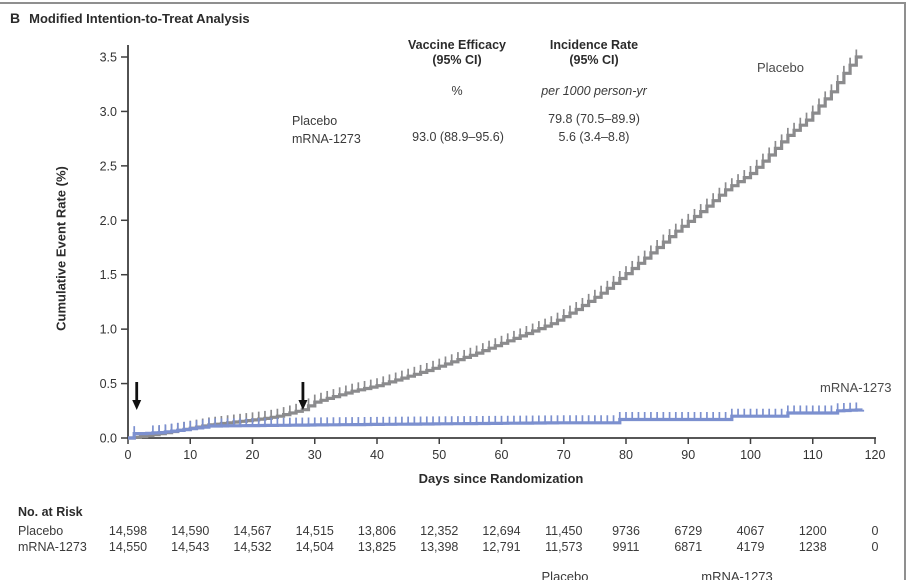  I want to click on risk-value: 14,515, so click(314, 531).